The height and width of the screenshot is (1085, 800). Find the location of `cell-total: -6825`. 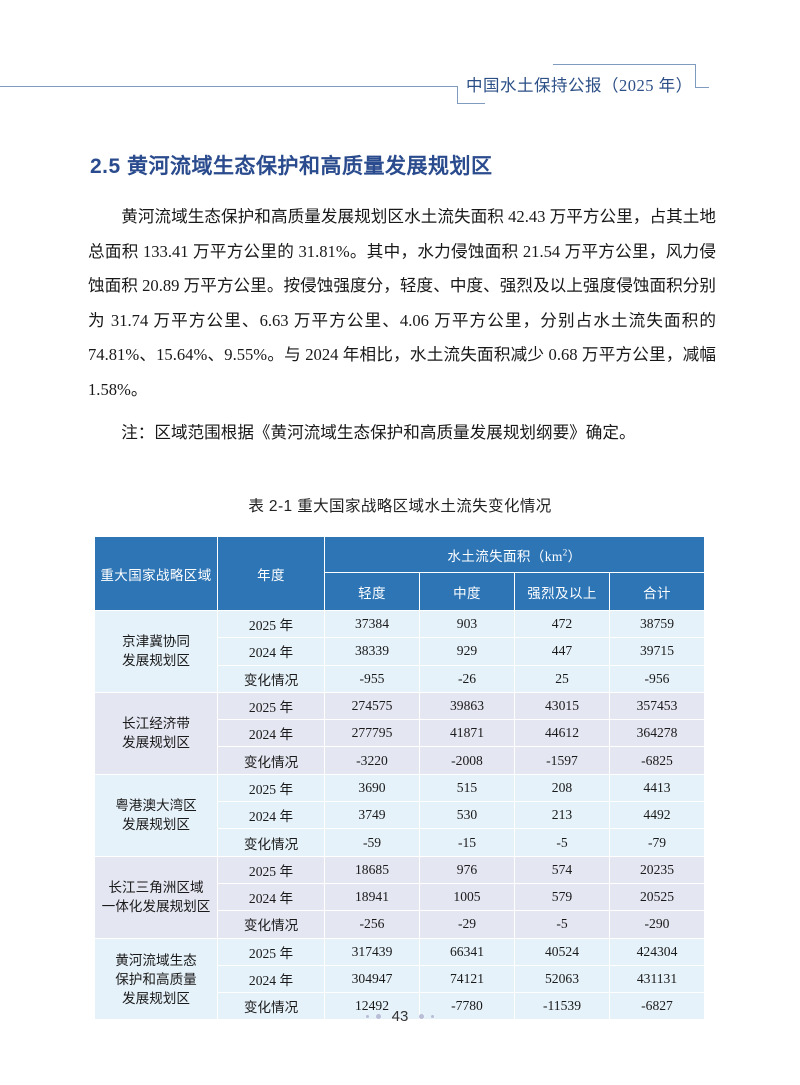

cell-total: -6825 is located at coordinates (657, 760).